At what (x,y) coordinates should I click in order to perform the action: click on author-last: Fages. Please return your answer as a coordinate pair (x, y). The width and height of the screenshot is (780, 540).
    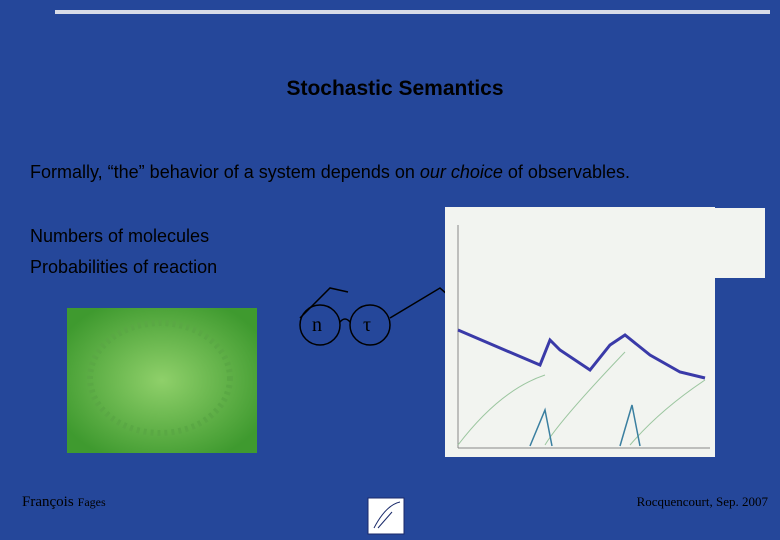
    Looking at the image, I should click on (91, 502).